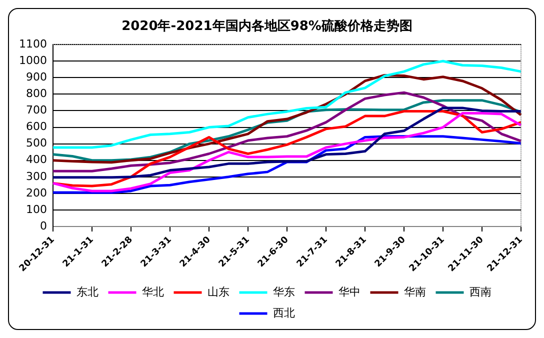 The height and width of the screenshot is (338, 544). I want to click on legend-label: 山东, so click(218, 291).